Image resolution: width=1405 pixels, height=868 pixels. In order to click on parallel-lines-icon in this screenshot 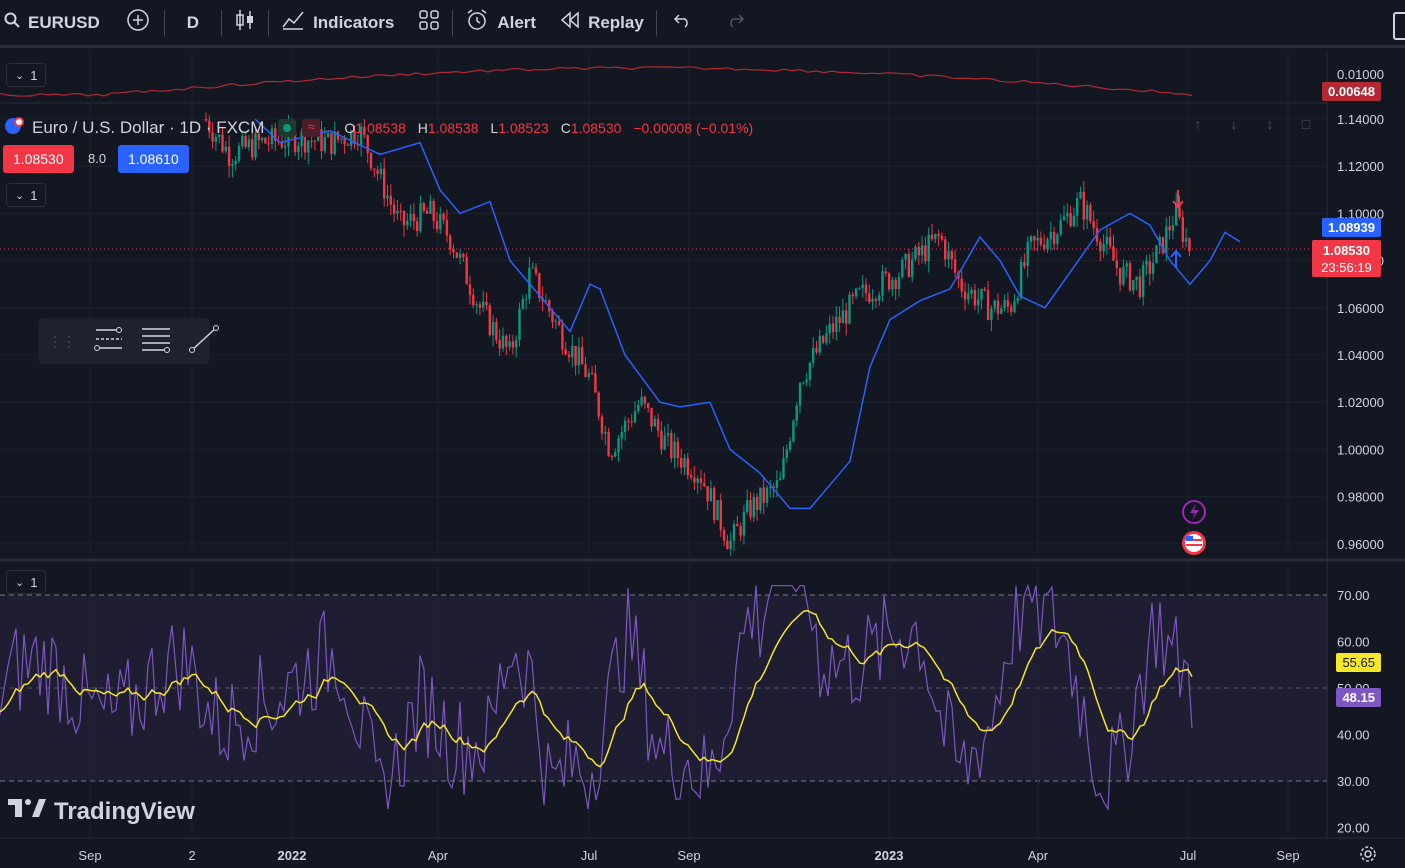, I will do `click(156, 341)`.